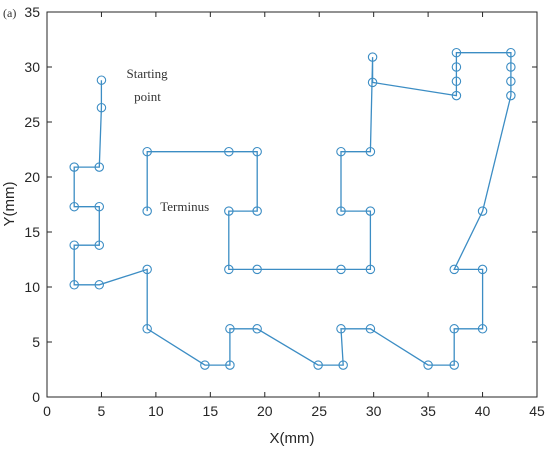  Describe the element at coordinates (483, 411) in the screenshot. I see `x-tick-label: 40` at that location.